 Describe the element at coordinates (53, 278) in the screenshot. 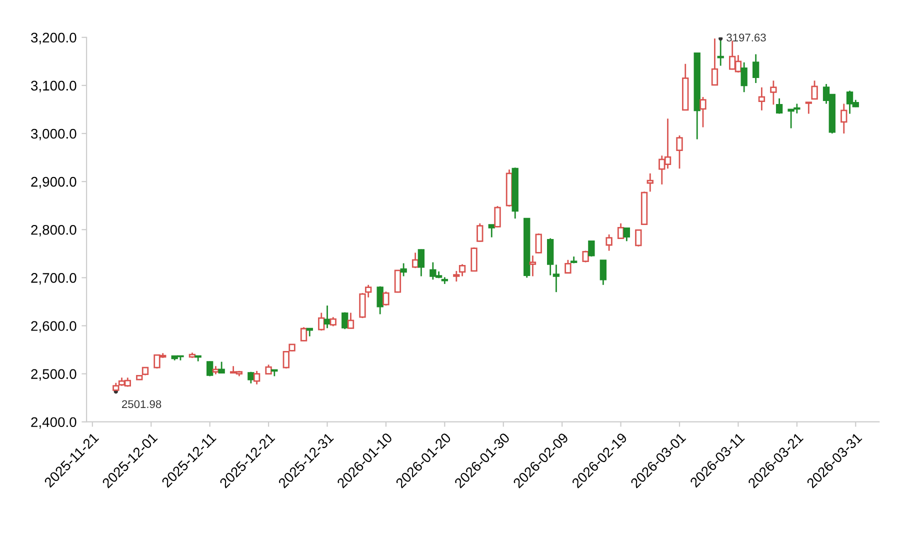

I see `y-tick-label: 2,700.0` at that location.